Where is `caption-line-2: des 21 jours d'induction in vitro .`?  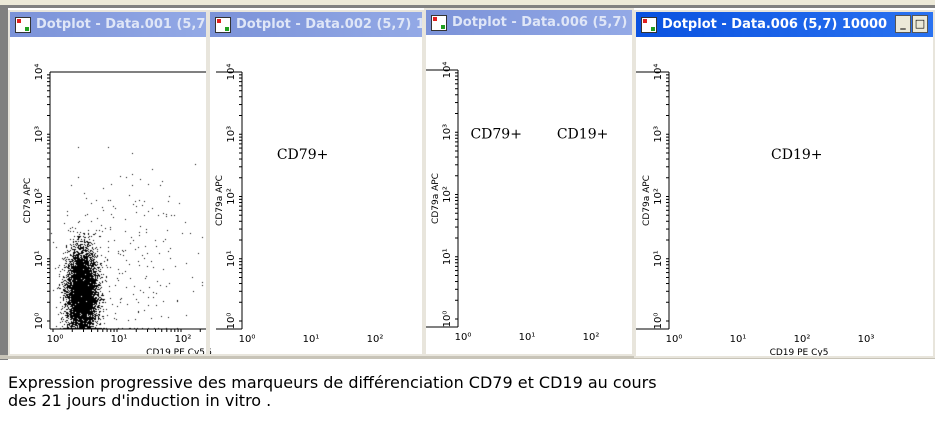
caption-line-2: des 21 jours d'induction in vitro . is located at coordinates (140, 400).